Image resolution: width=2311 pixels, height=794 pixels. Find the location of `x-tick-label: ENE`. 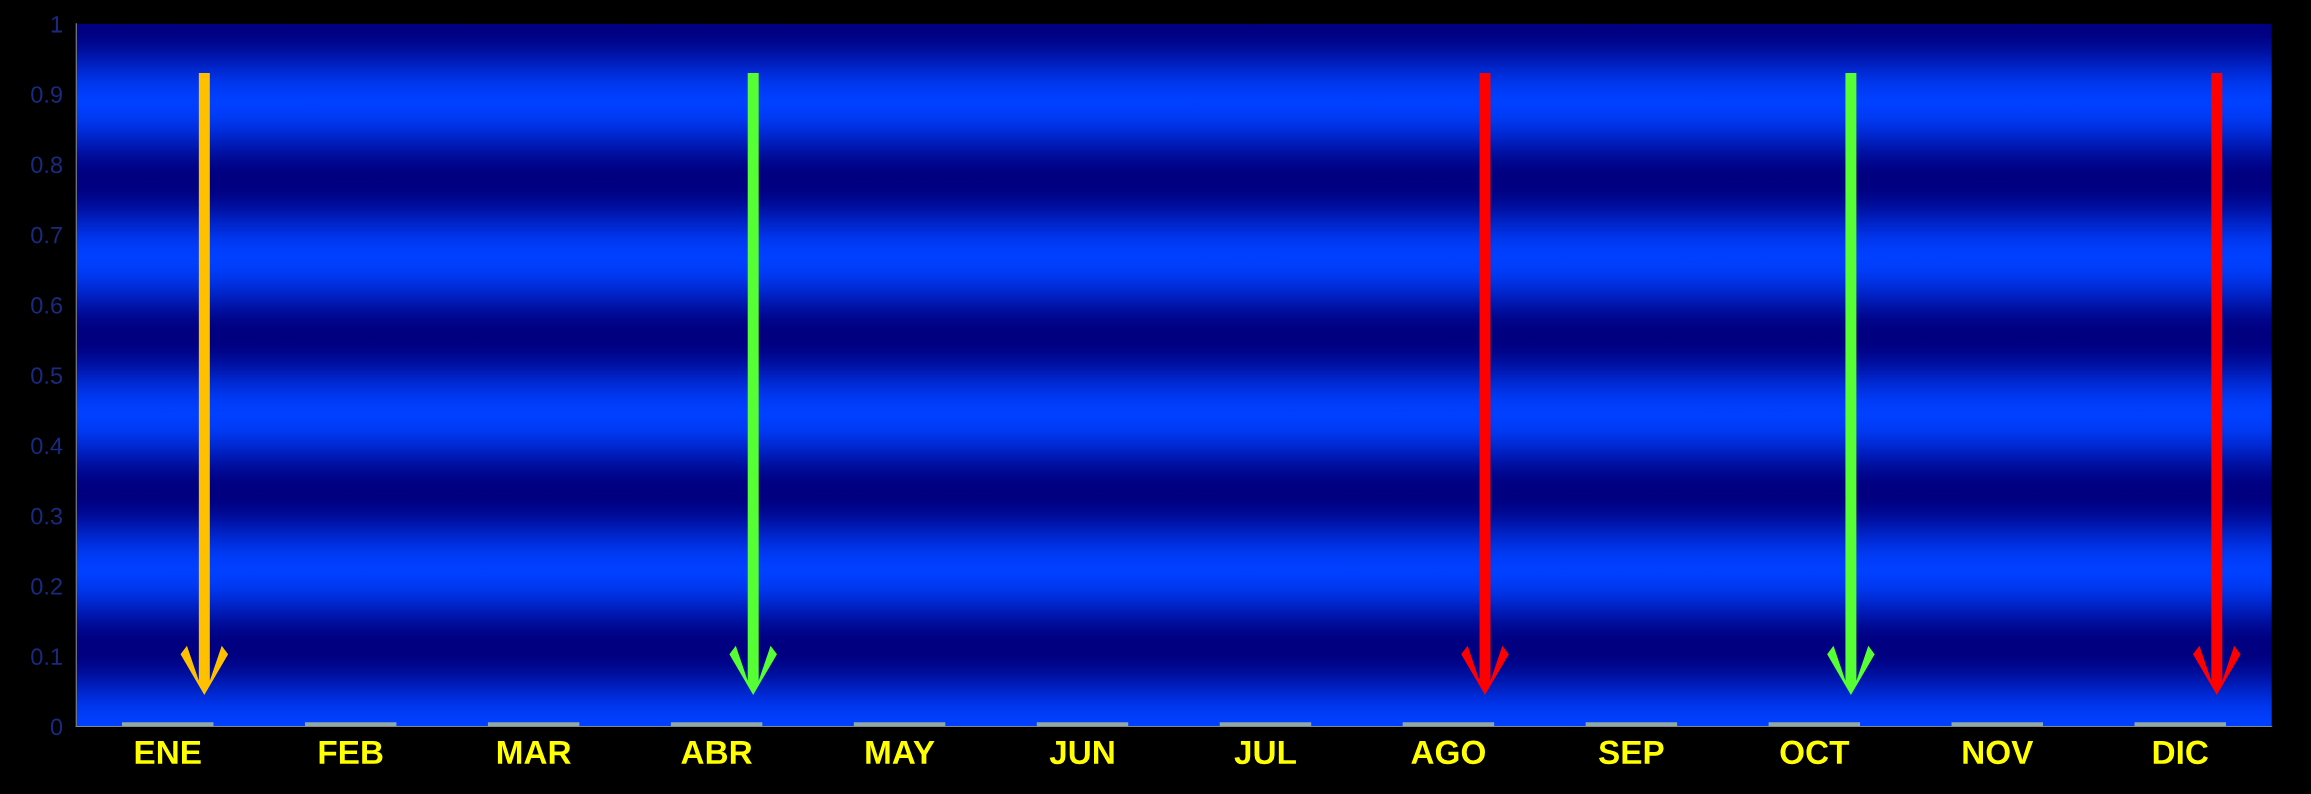

x-tick-label: ENE is located at coordinates (168, 752).